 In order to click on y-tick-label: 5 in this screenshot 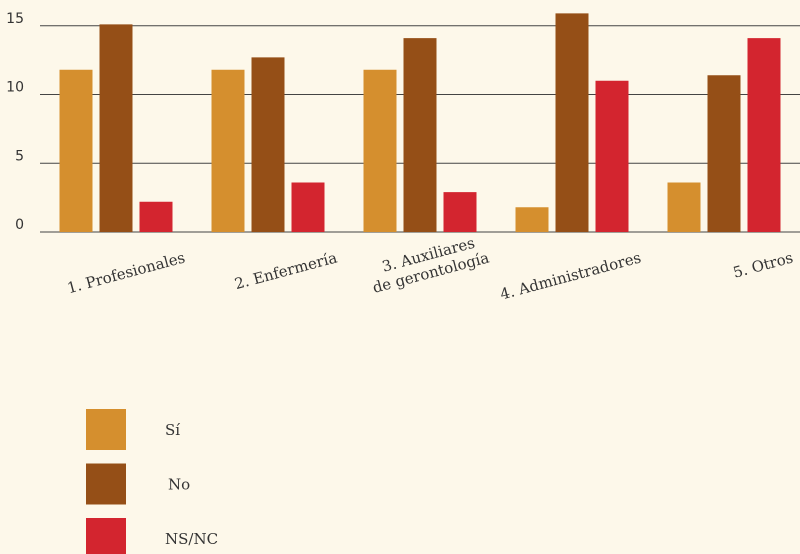, I will do `click(19, 156)`.